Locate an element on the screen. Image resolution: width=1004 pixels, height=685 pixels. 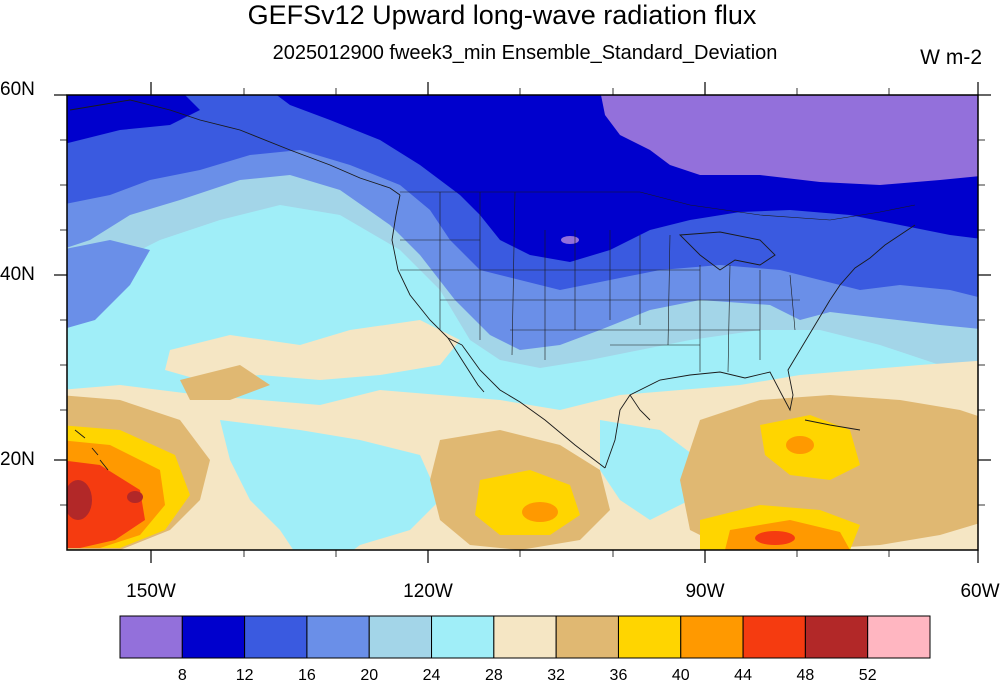
colorbar is located at coordinates (525, 637).